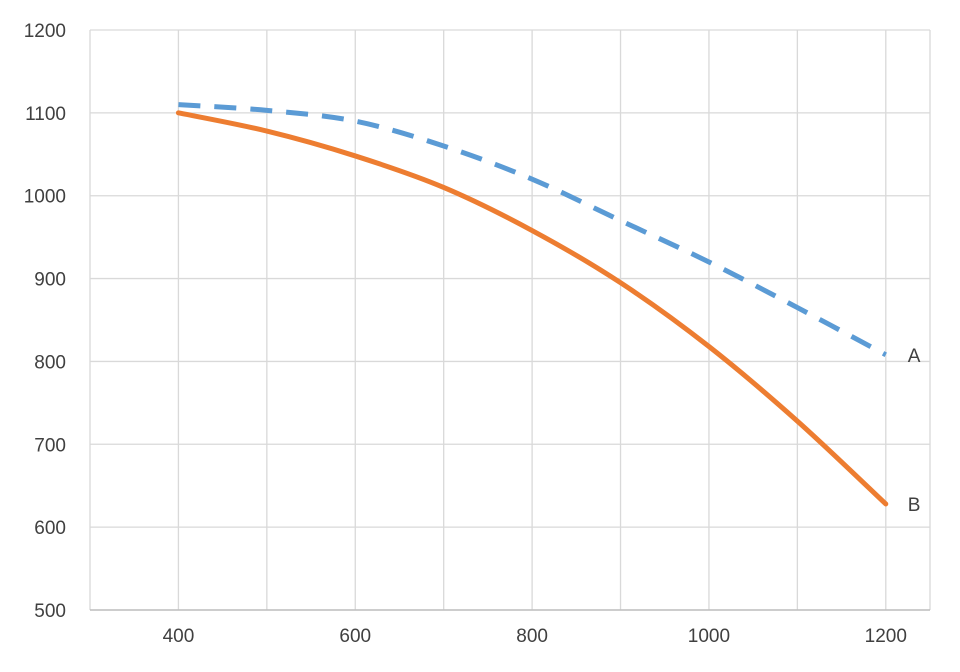 The width and height of the screenshot is (960, 672). Describe the element at coordinates (886, 636) in the screenshot. I see `x-tick-label: 1200` at that location.